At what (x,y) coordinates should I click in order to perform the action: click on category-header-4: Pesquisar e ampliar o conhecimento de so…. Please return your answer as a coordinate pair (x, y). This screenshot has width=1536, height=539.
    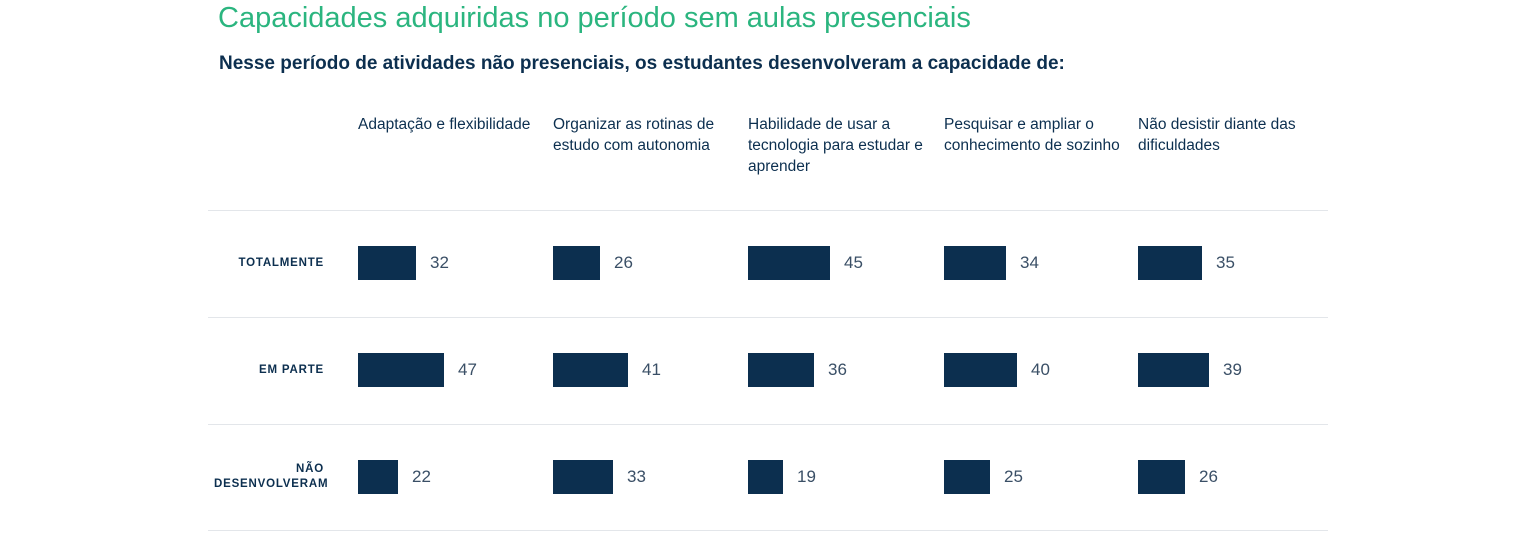
    Looking at the image, I should click on (1032, 135).